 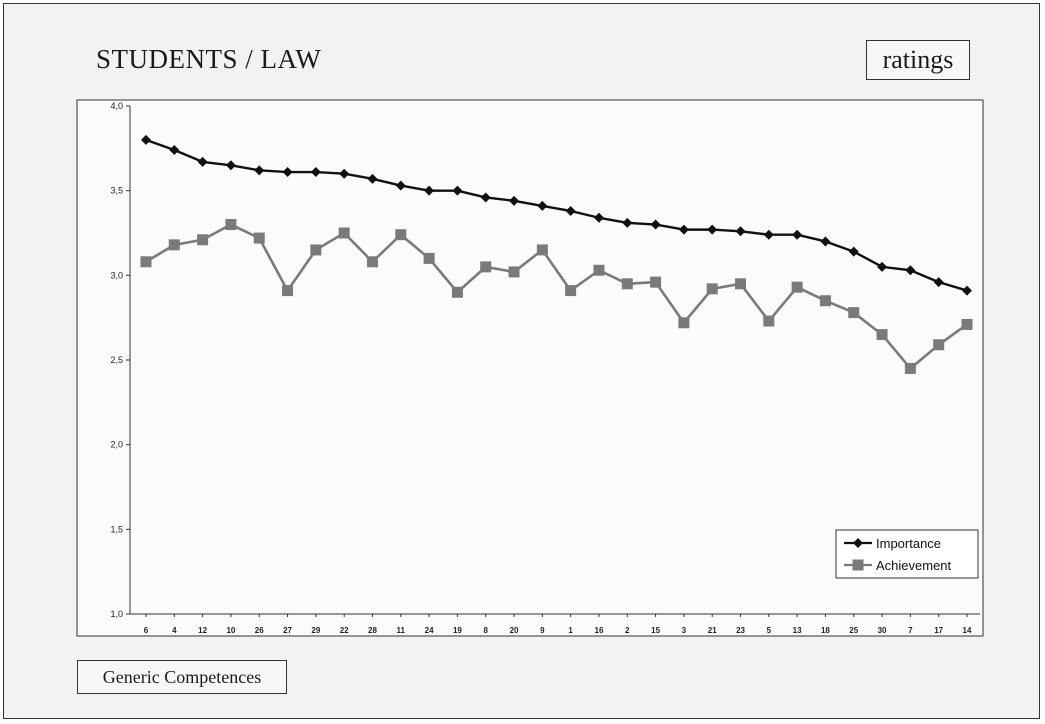 What do you see at coordinates (120, 360) in the screenshot?
I see `y-axis: 1,0 1,5 2,0 2,5 3,0 3,5 4,0` at bounding box center [120, 360].